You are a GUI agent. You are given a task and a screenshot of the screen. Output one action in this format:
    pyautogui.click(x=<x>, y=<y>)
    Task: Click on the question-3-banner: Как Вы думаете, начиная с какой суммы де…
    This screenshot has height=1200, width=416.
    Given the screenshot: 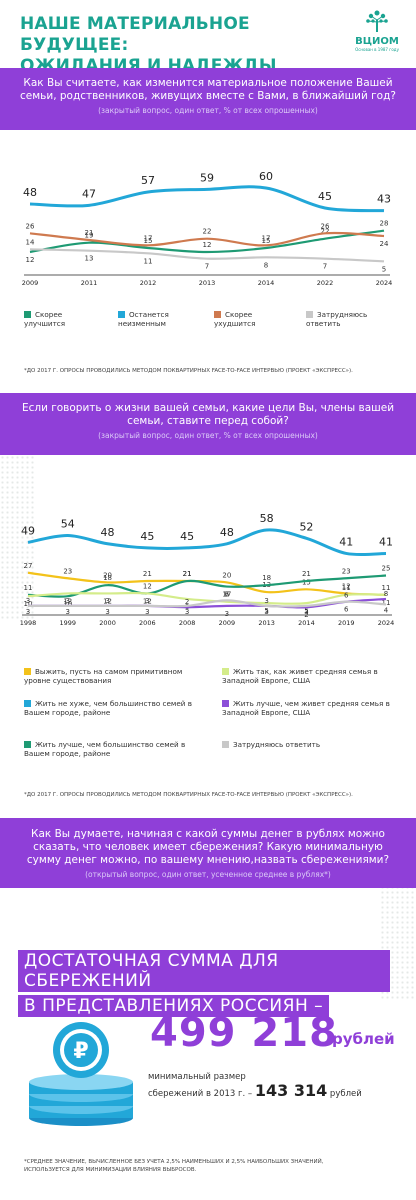 What is the action you would take?
    pyautogui.click(x=208, y=853)
    